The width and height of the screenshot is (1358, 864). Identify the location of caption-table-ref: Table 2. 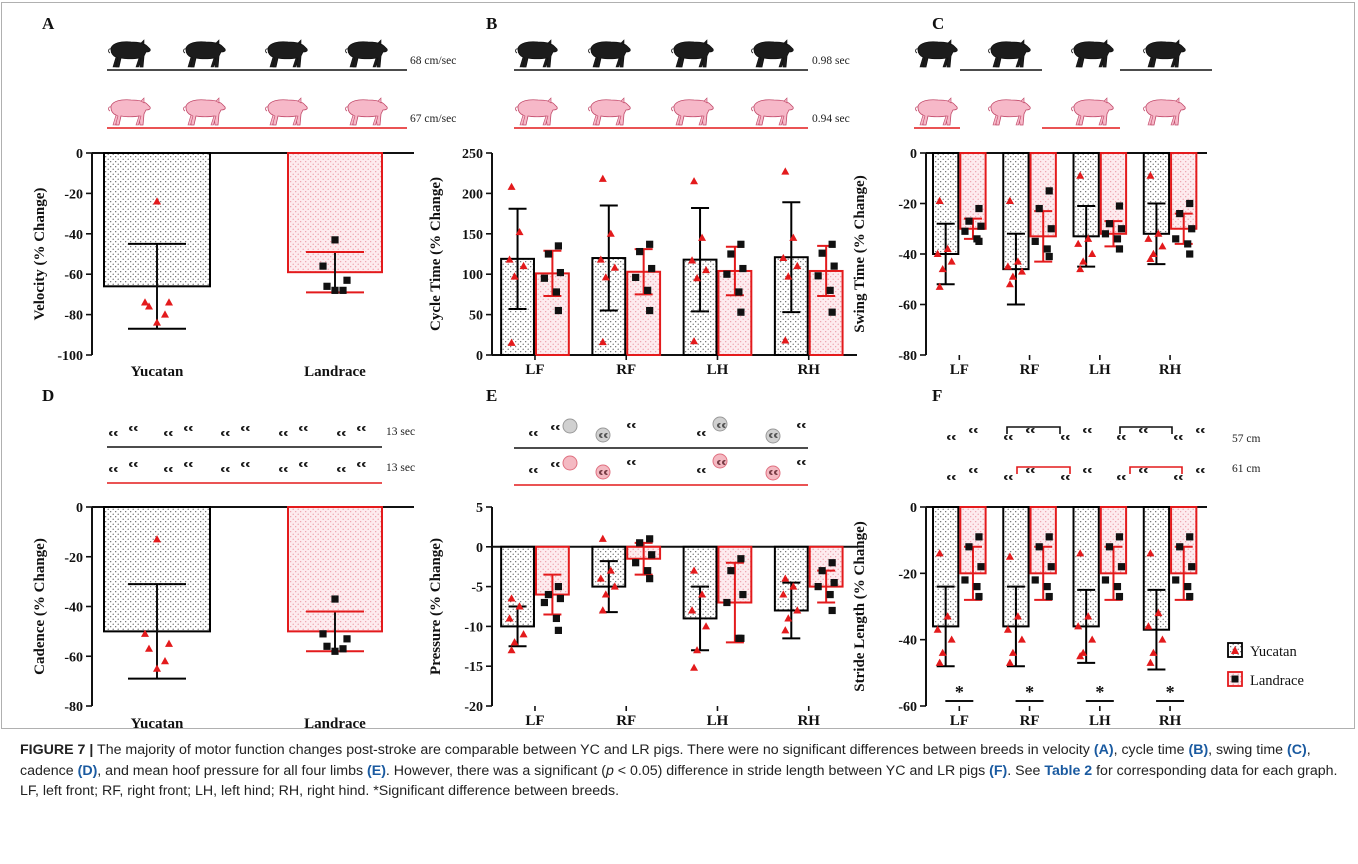
(1068, 770).